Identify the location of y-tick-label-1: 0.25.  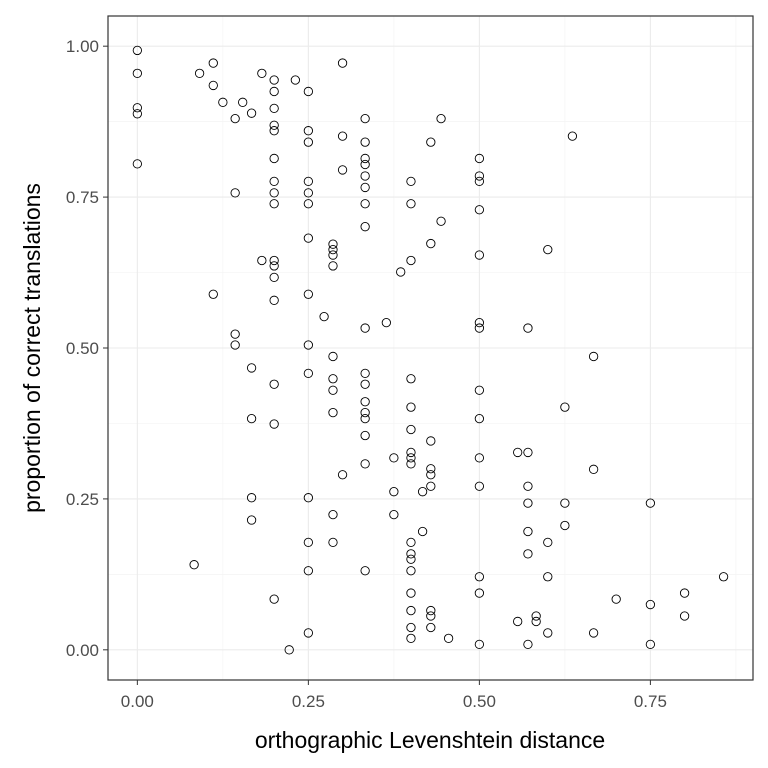
(82, 499).